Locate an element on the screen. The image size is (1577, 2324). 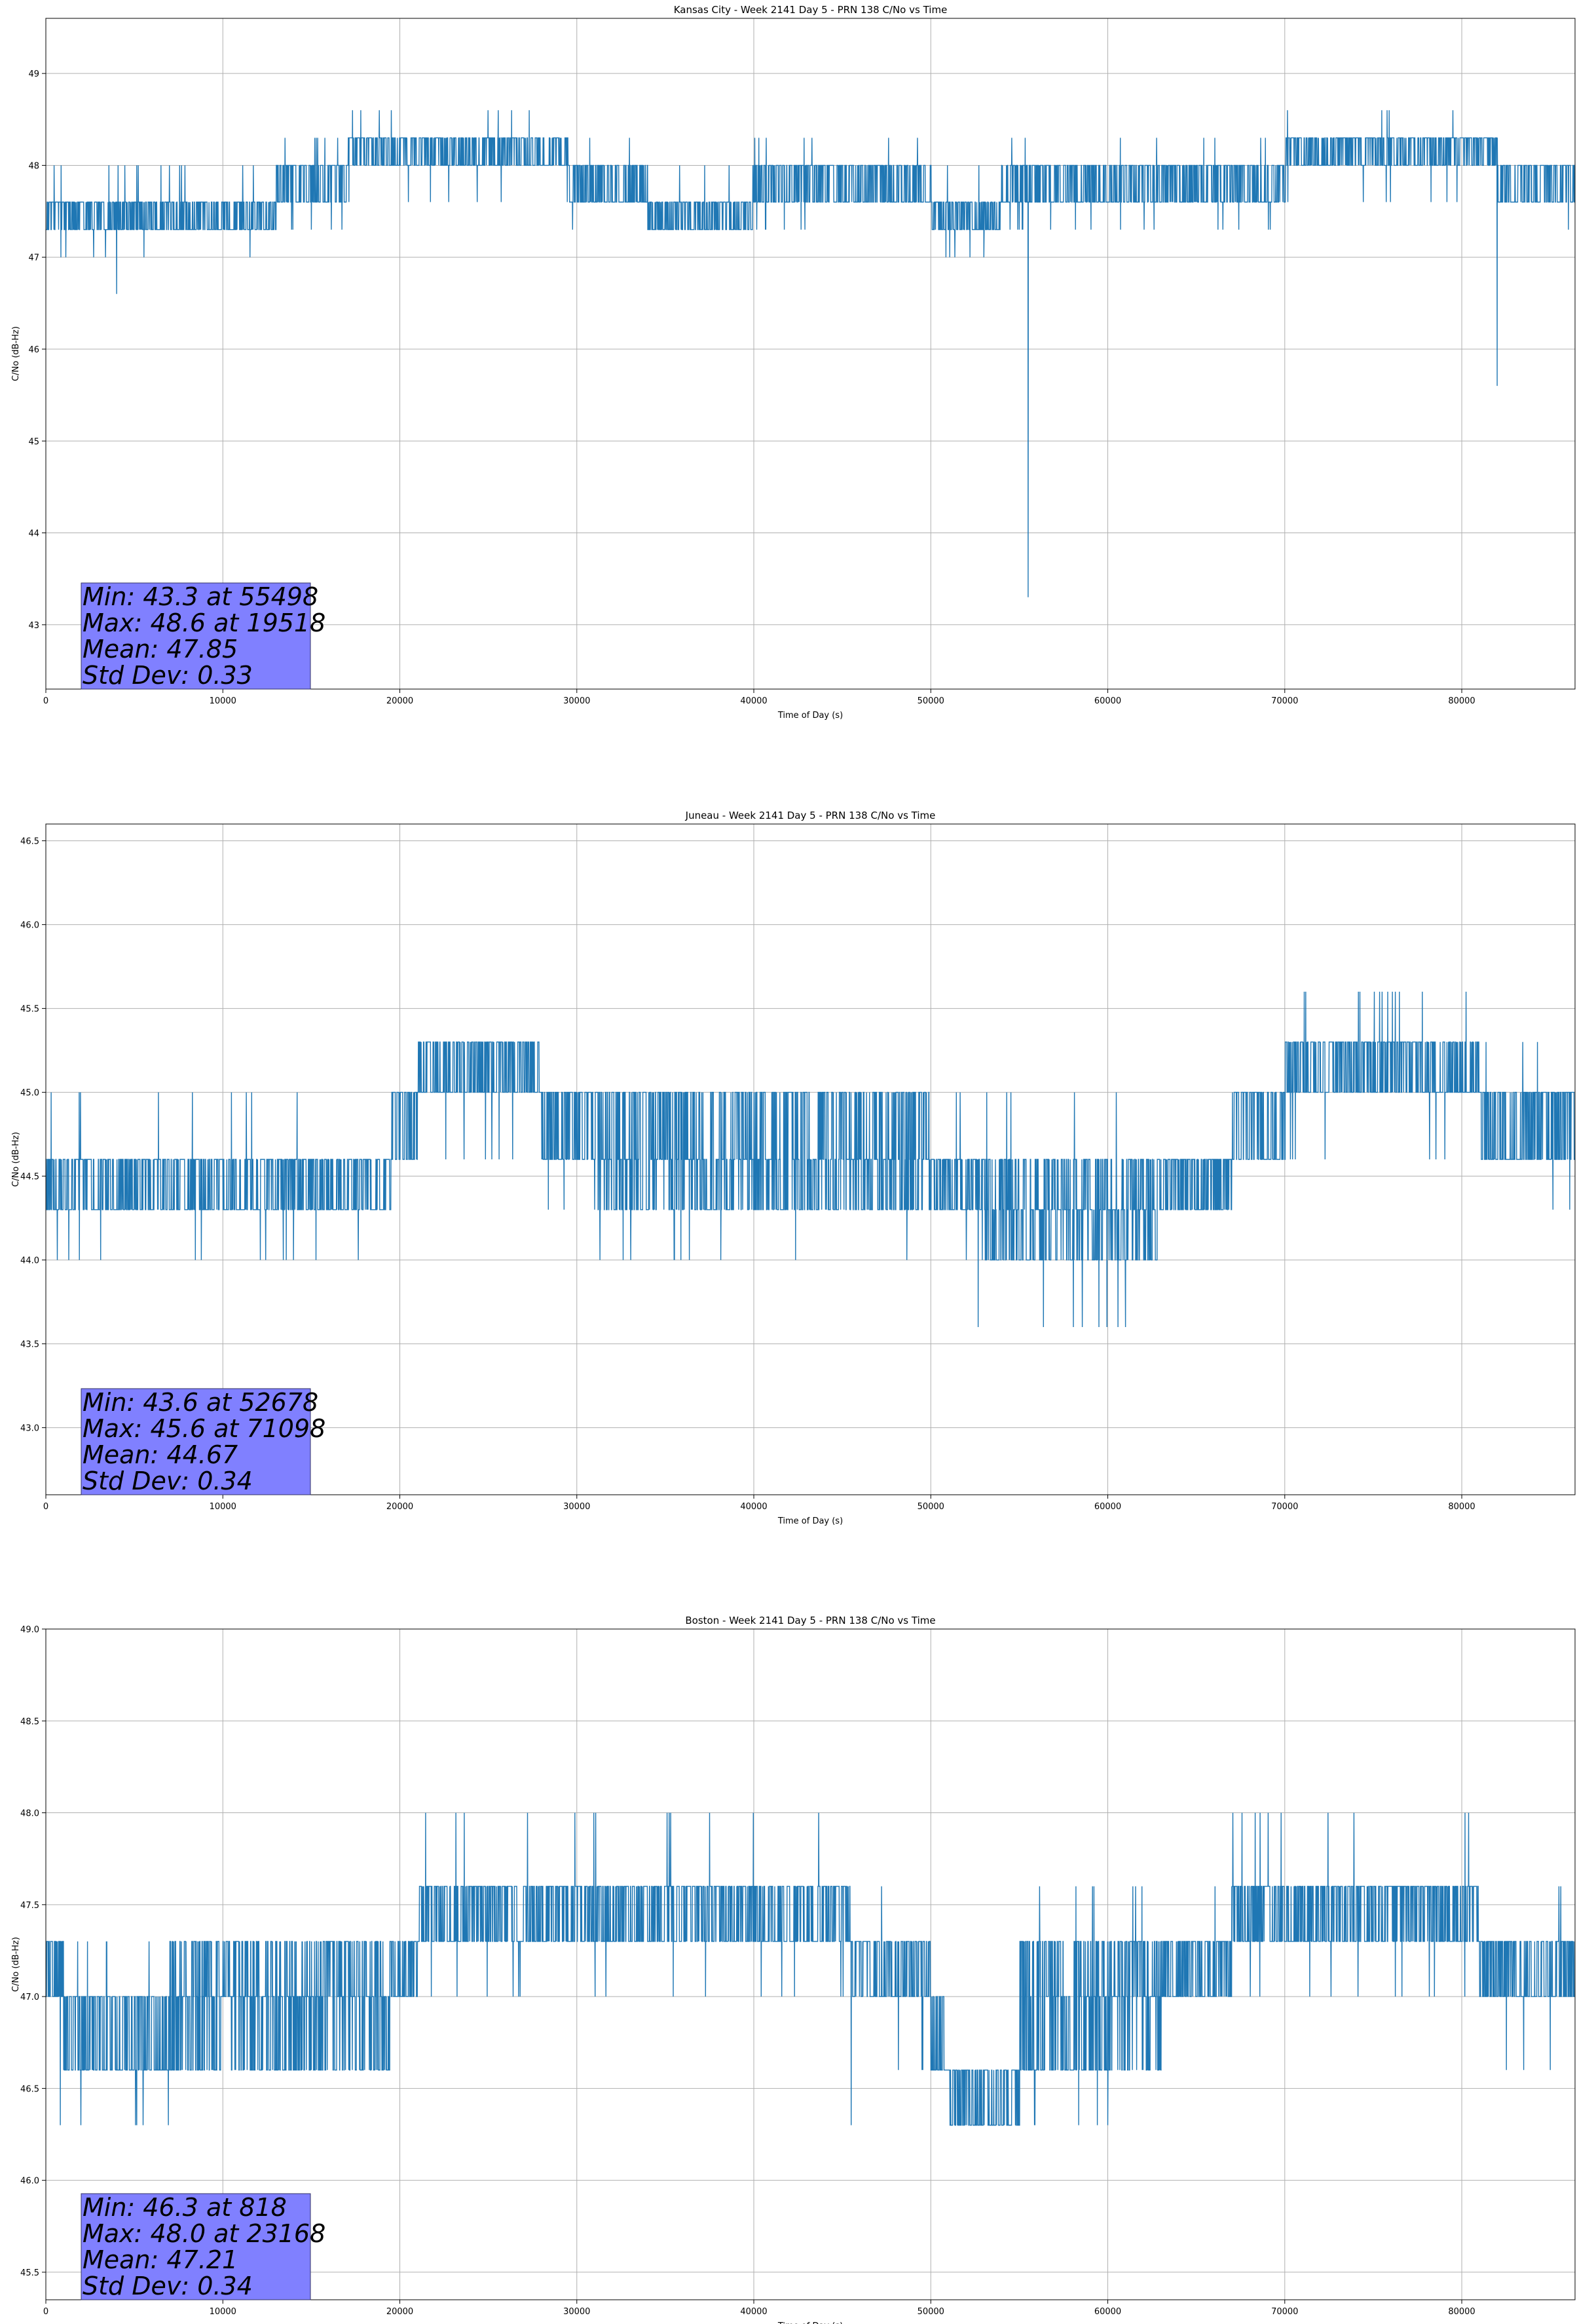
y-tick-label: 44 is located at coordinates (33, 534).